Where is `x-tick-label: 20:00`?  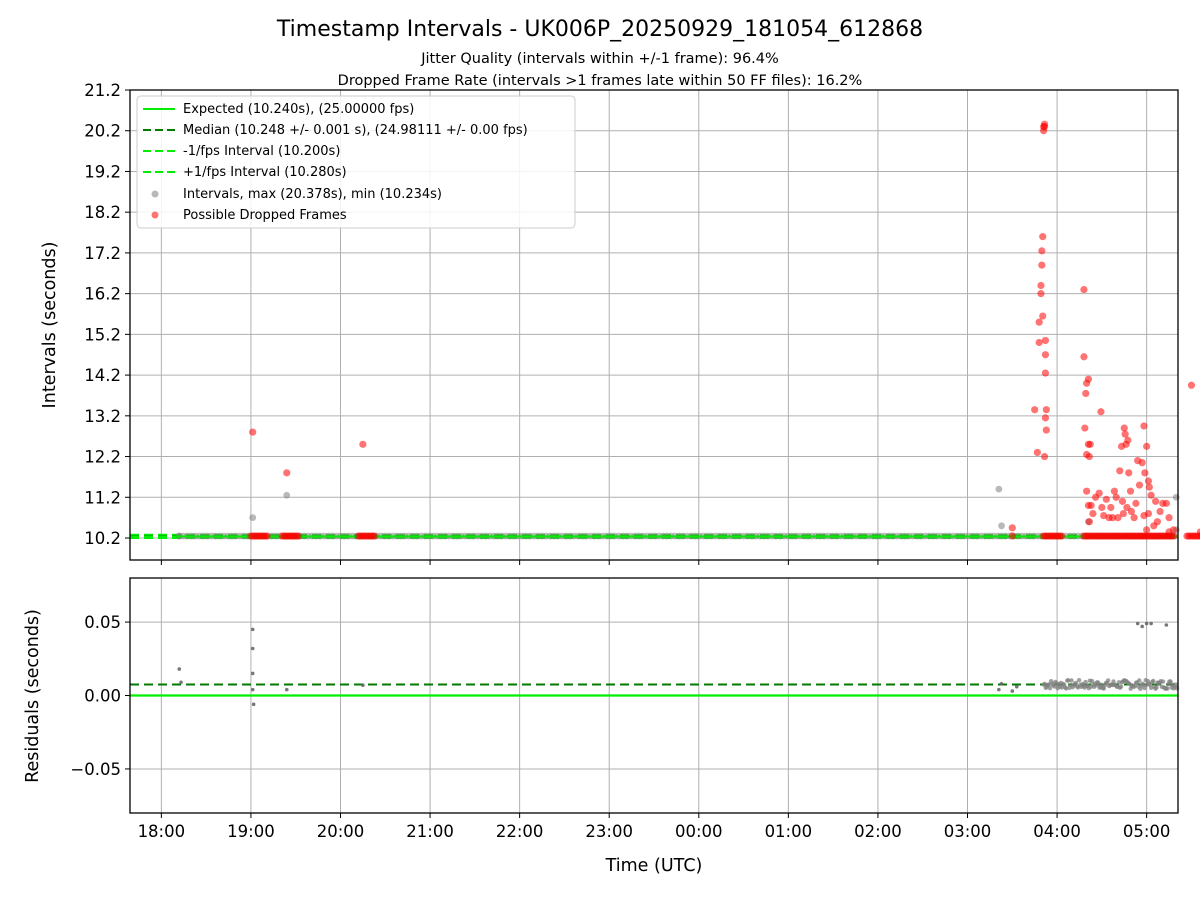 x-tick-label: 20:00 is located at coordinates (341, 831).